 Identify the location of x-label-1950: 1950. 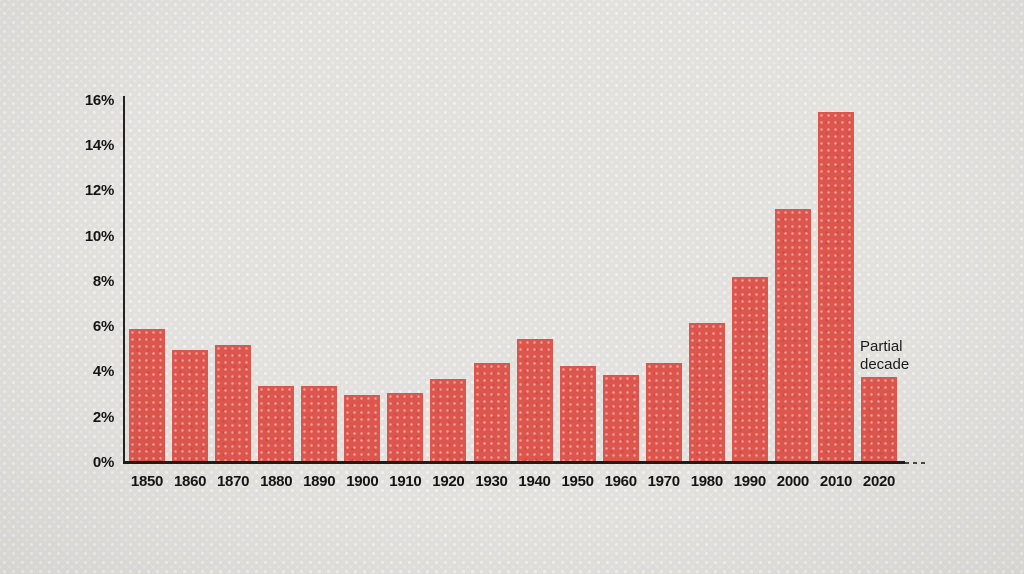
(577, 481).